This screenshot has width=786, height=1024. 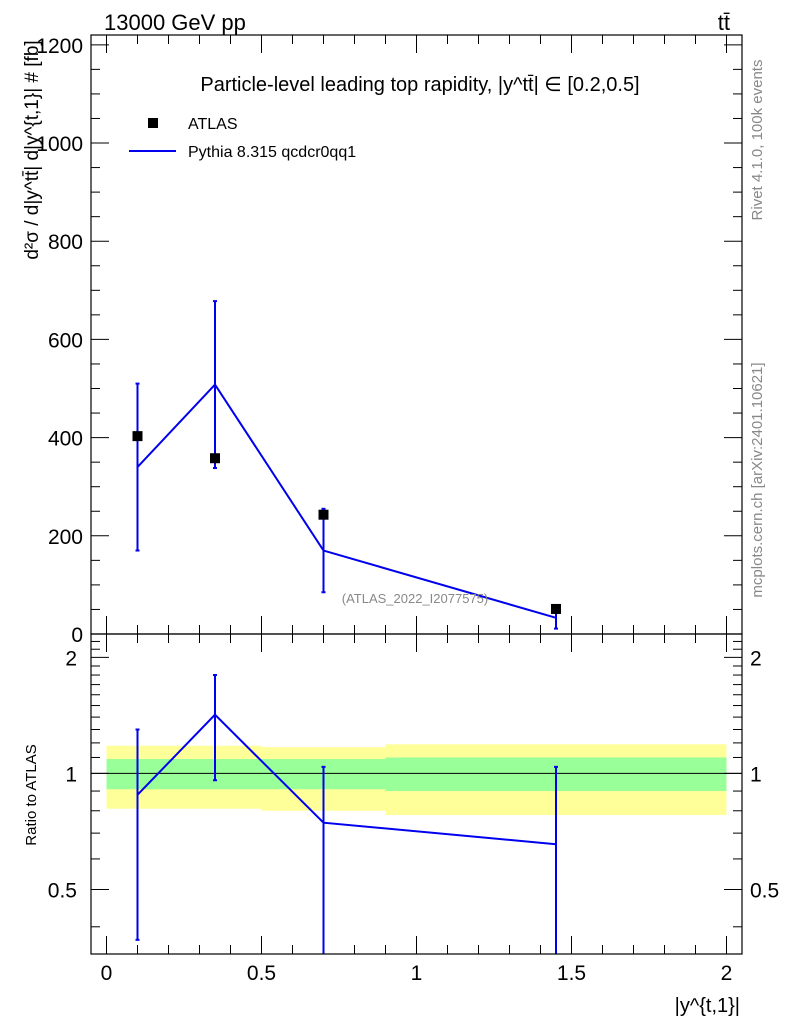 What do you see at coordinates (213, 124) in the screenshot?
I see `legend-data-label: ATLAS` at bounding box center [213, 124].